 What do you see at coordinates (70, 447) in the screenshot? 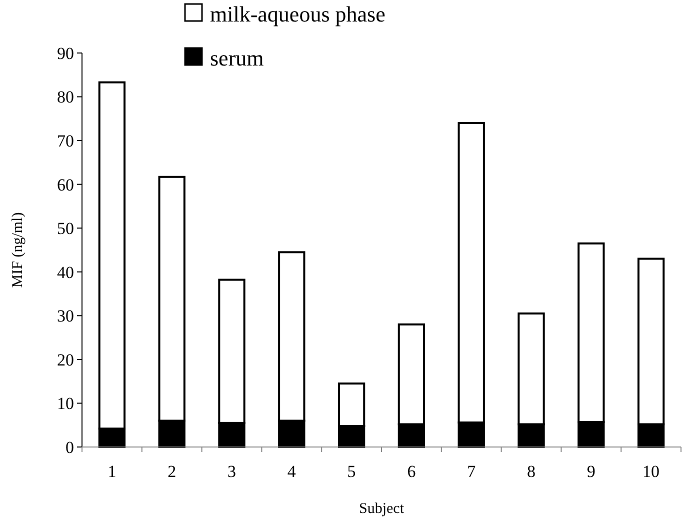
I see `y-tick-label: 0` at bounding box center [70, 447].